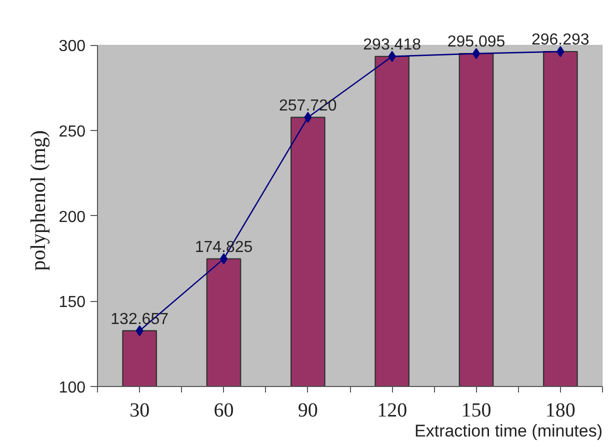  Describe the element at coordinates (38, 200) in the screenshot. I see `y-axis-title: polyphenol (mg)` at that location.